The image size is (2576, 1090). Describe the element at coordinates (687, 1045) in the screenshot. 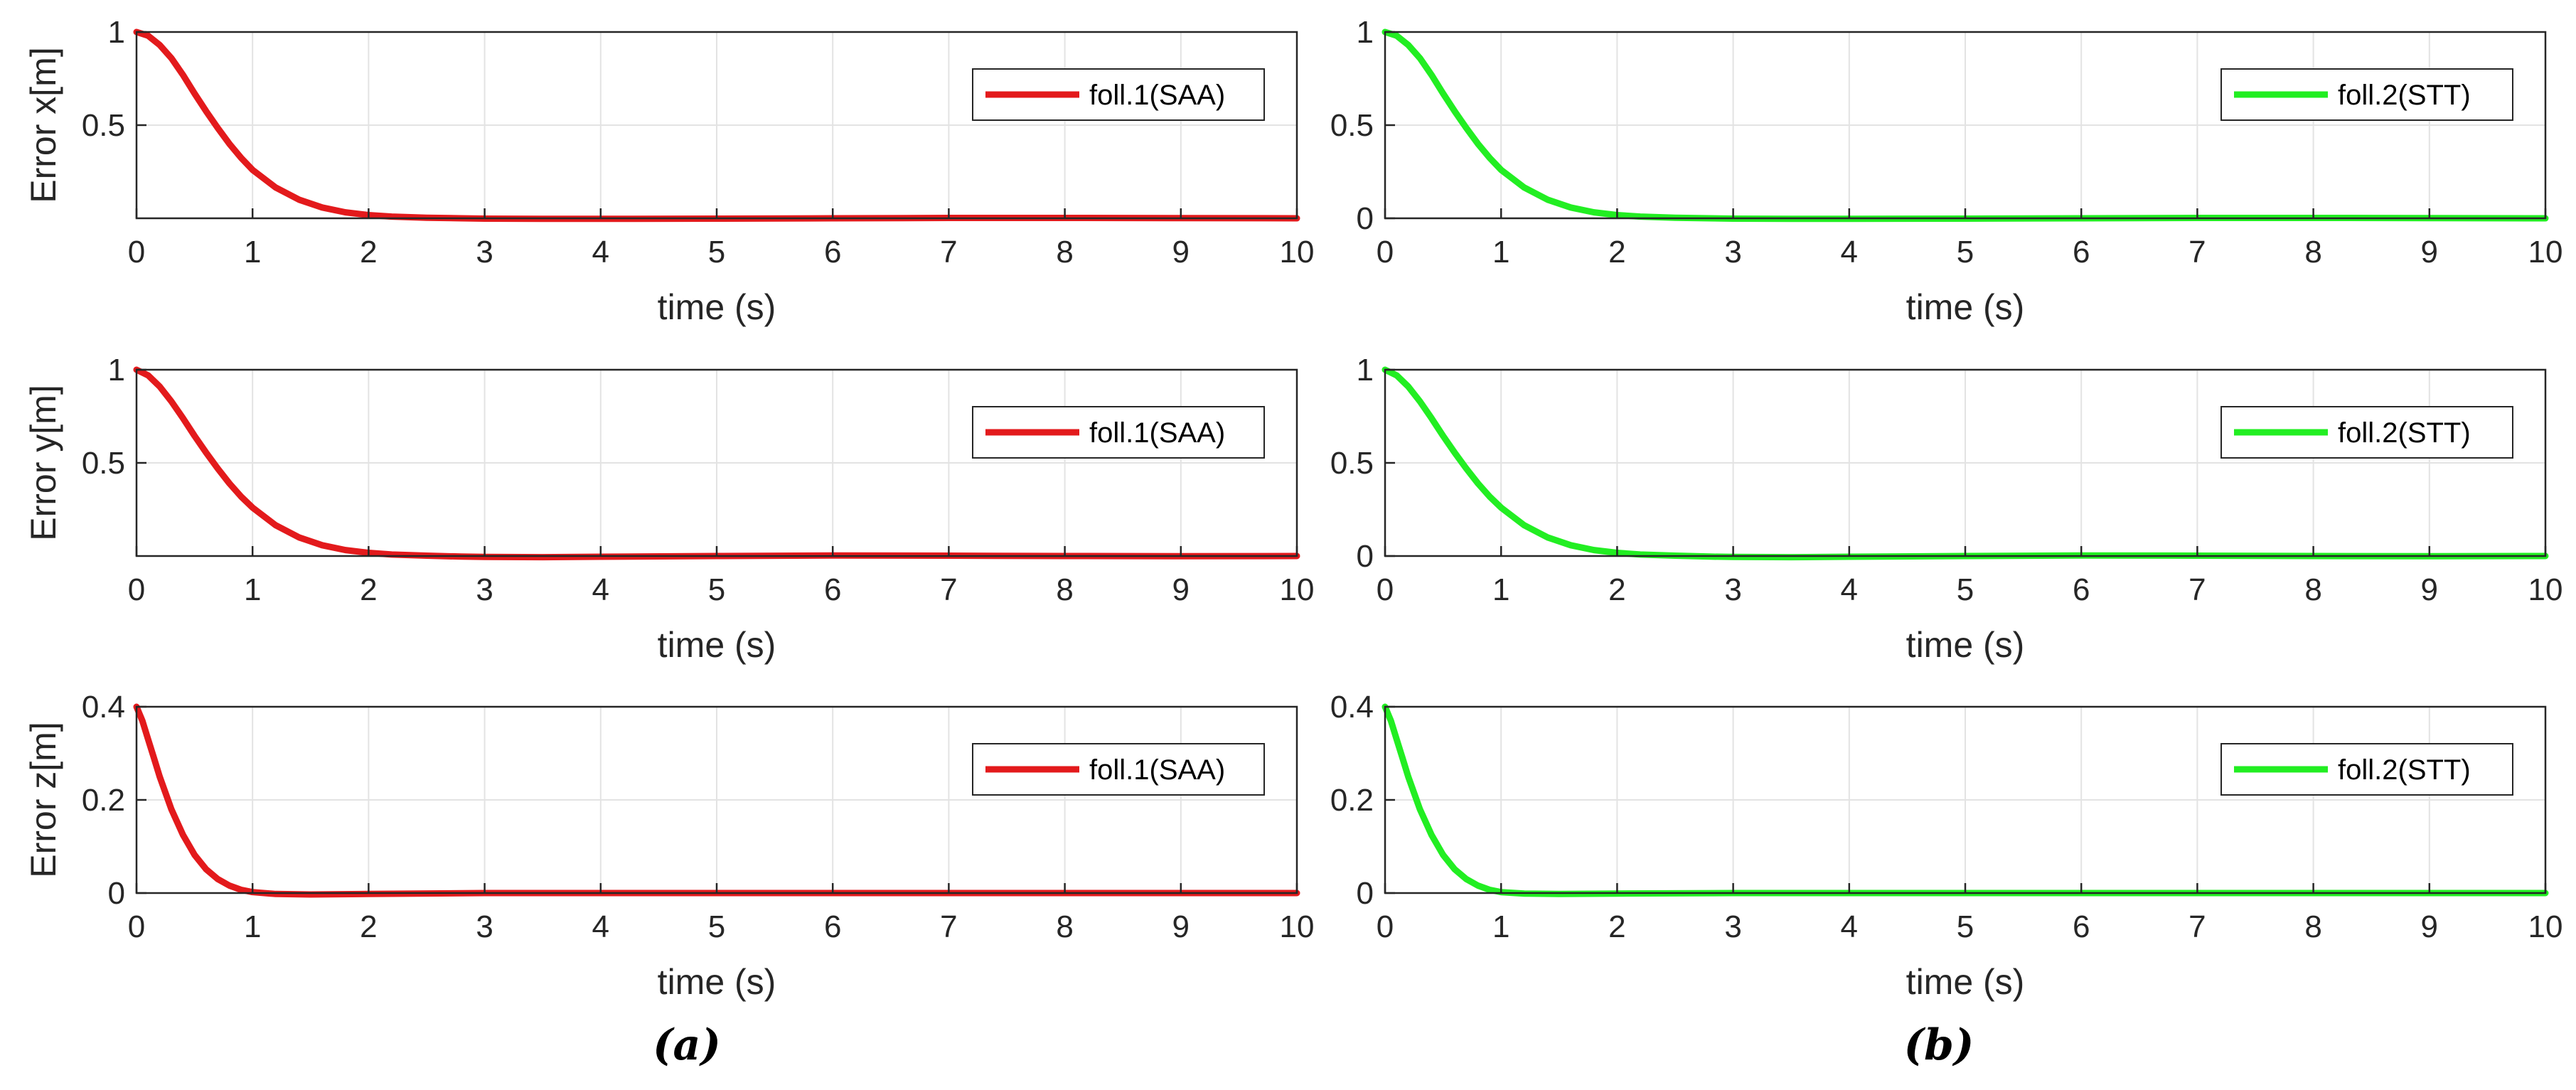

I see `panel-label-a: (a)` at that location.